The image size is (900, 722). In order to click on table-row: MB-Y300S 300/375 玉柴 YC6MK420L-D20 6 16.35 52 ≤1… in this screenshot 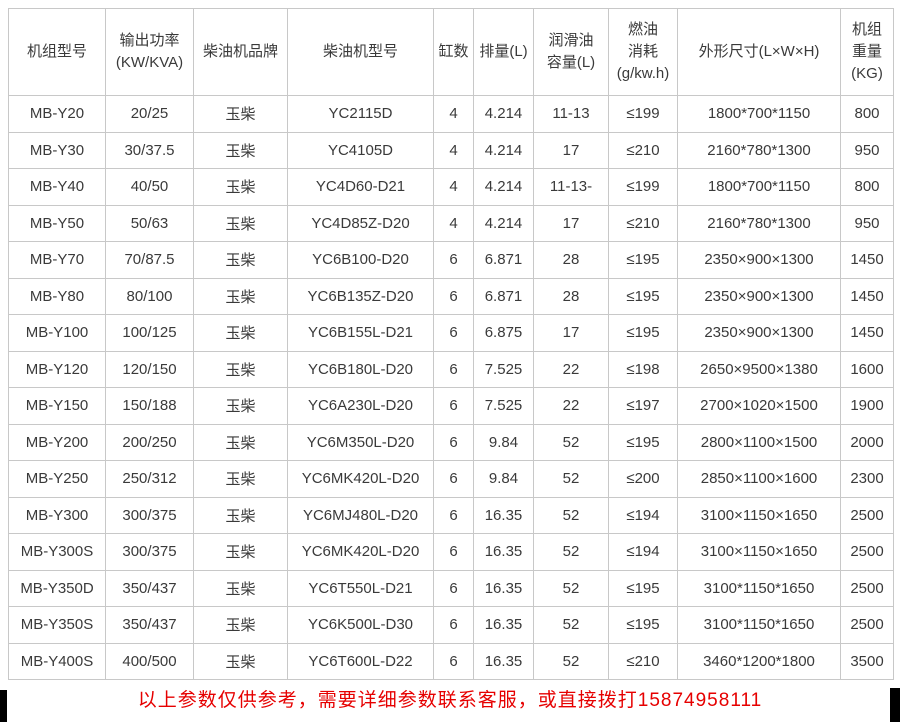, I will do `click(451, 552)`.